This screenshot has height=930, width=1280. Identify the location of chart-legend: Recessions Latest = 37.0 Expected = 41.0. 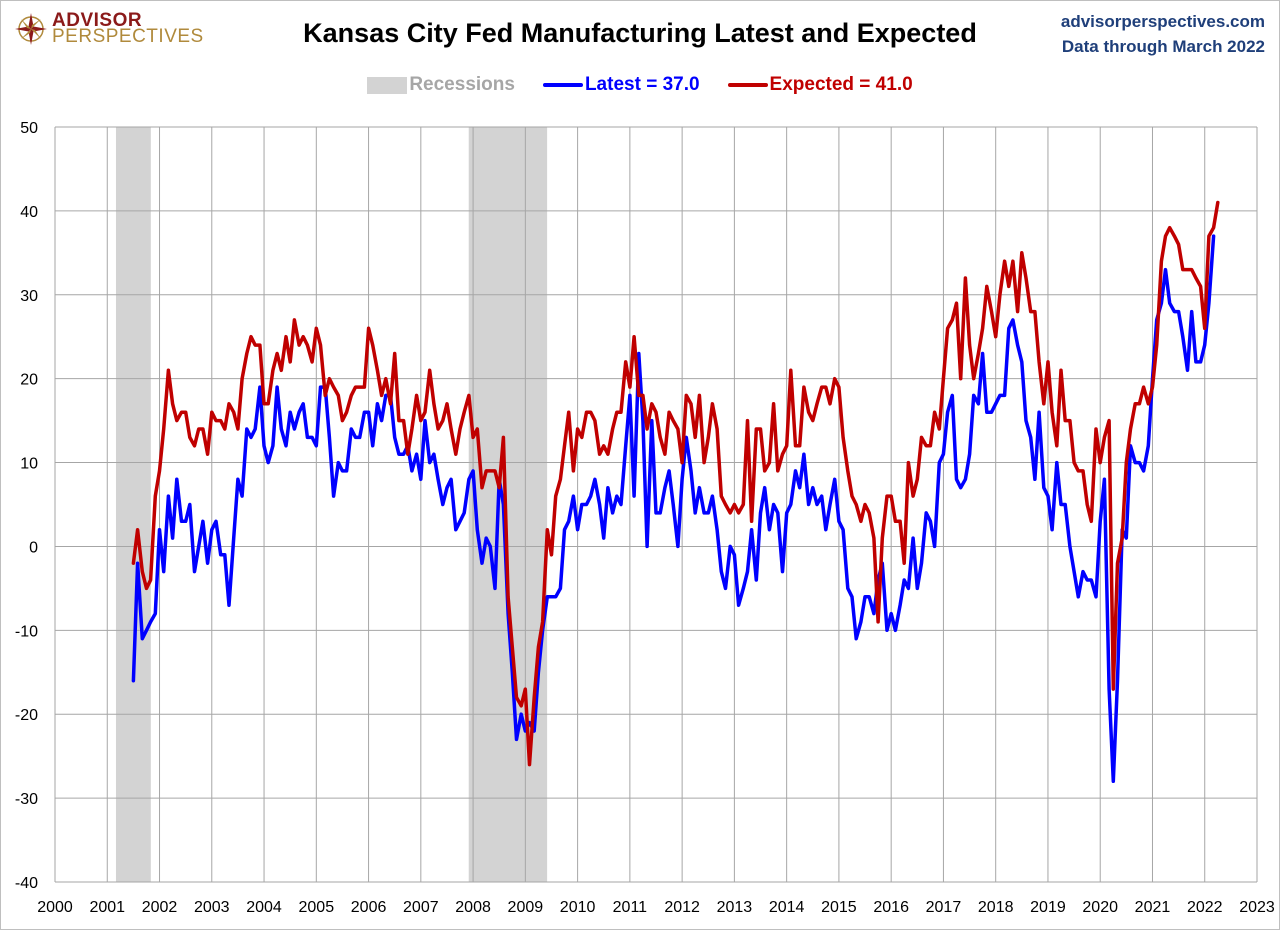
(640, 85).